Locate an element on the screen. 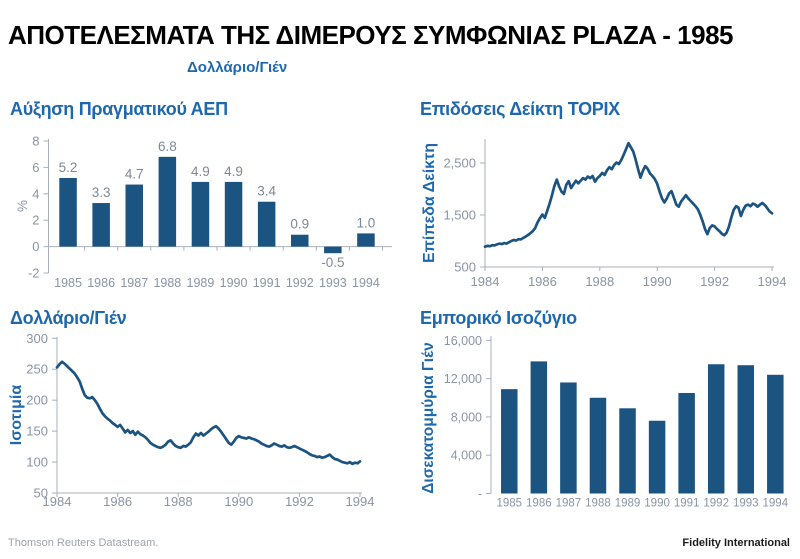  trade-bar-1994 is located at coordinates (775, 434).